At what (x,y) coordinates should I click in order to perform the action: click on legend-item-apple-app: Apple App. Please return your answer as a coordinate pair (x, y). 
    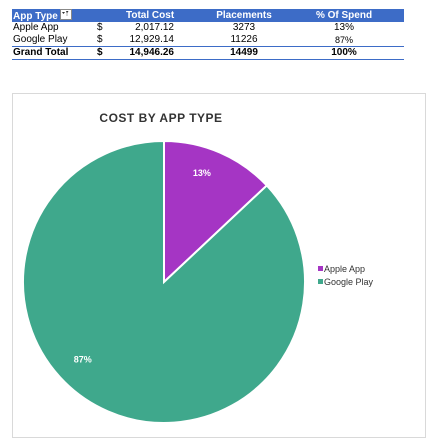
    Looking at the image, I should click on (345, 269).